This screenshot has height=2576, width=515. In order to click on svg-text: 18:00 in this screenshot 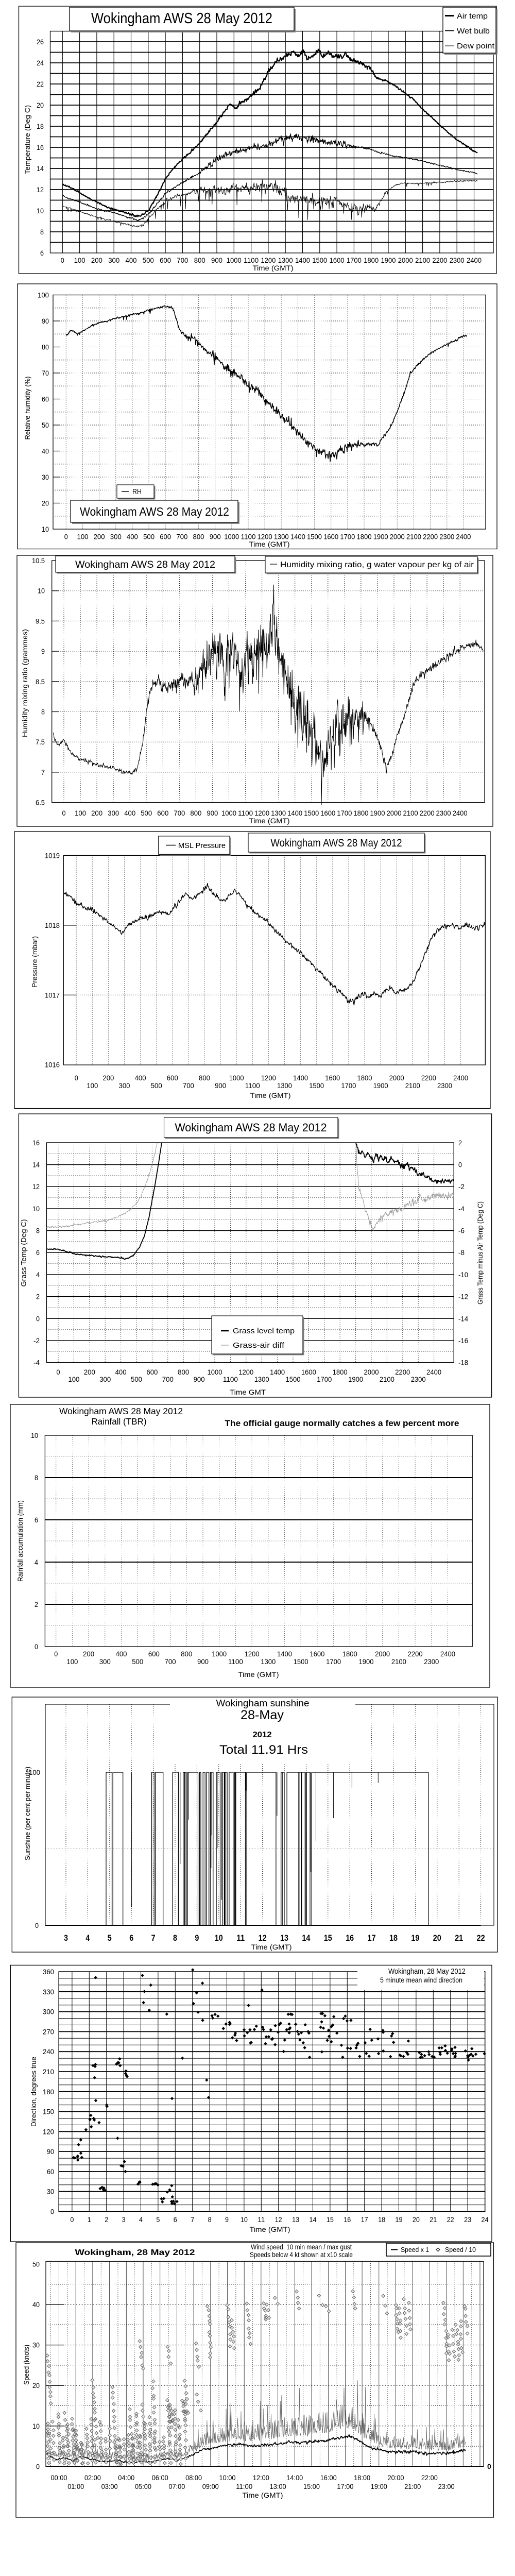, I will do `click(362, 2477)`.